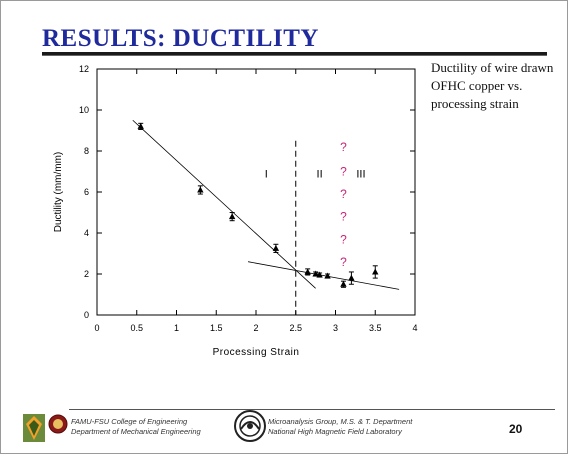 Image resolution: width=570 pixels, height=456 pixels. Describe the element at coordinates (216, 328) in the screenshot. I see `x-tick-label: 1.5` at that location.